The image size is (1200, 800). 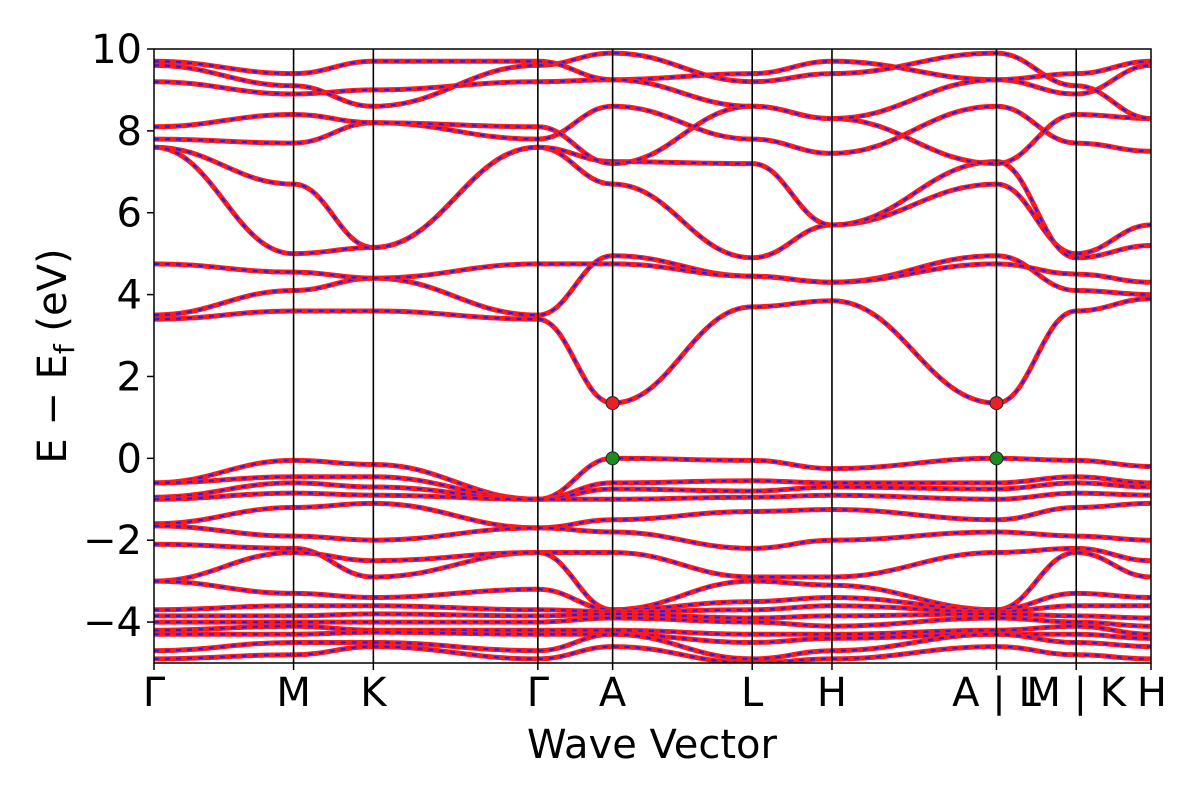 What do you see at coordinates (112, 541) in the screenshot?
I see `y-tick-label: −2` at bounding box center [112, 541].